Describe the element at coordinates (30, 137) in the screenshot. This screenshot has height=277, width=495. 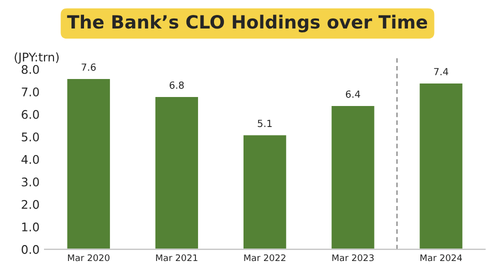
I see `y-tick-label: 5.0` at that location.